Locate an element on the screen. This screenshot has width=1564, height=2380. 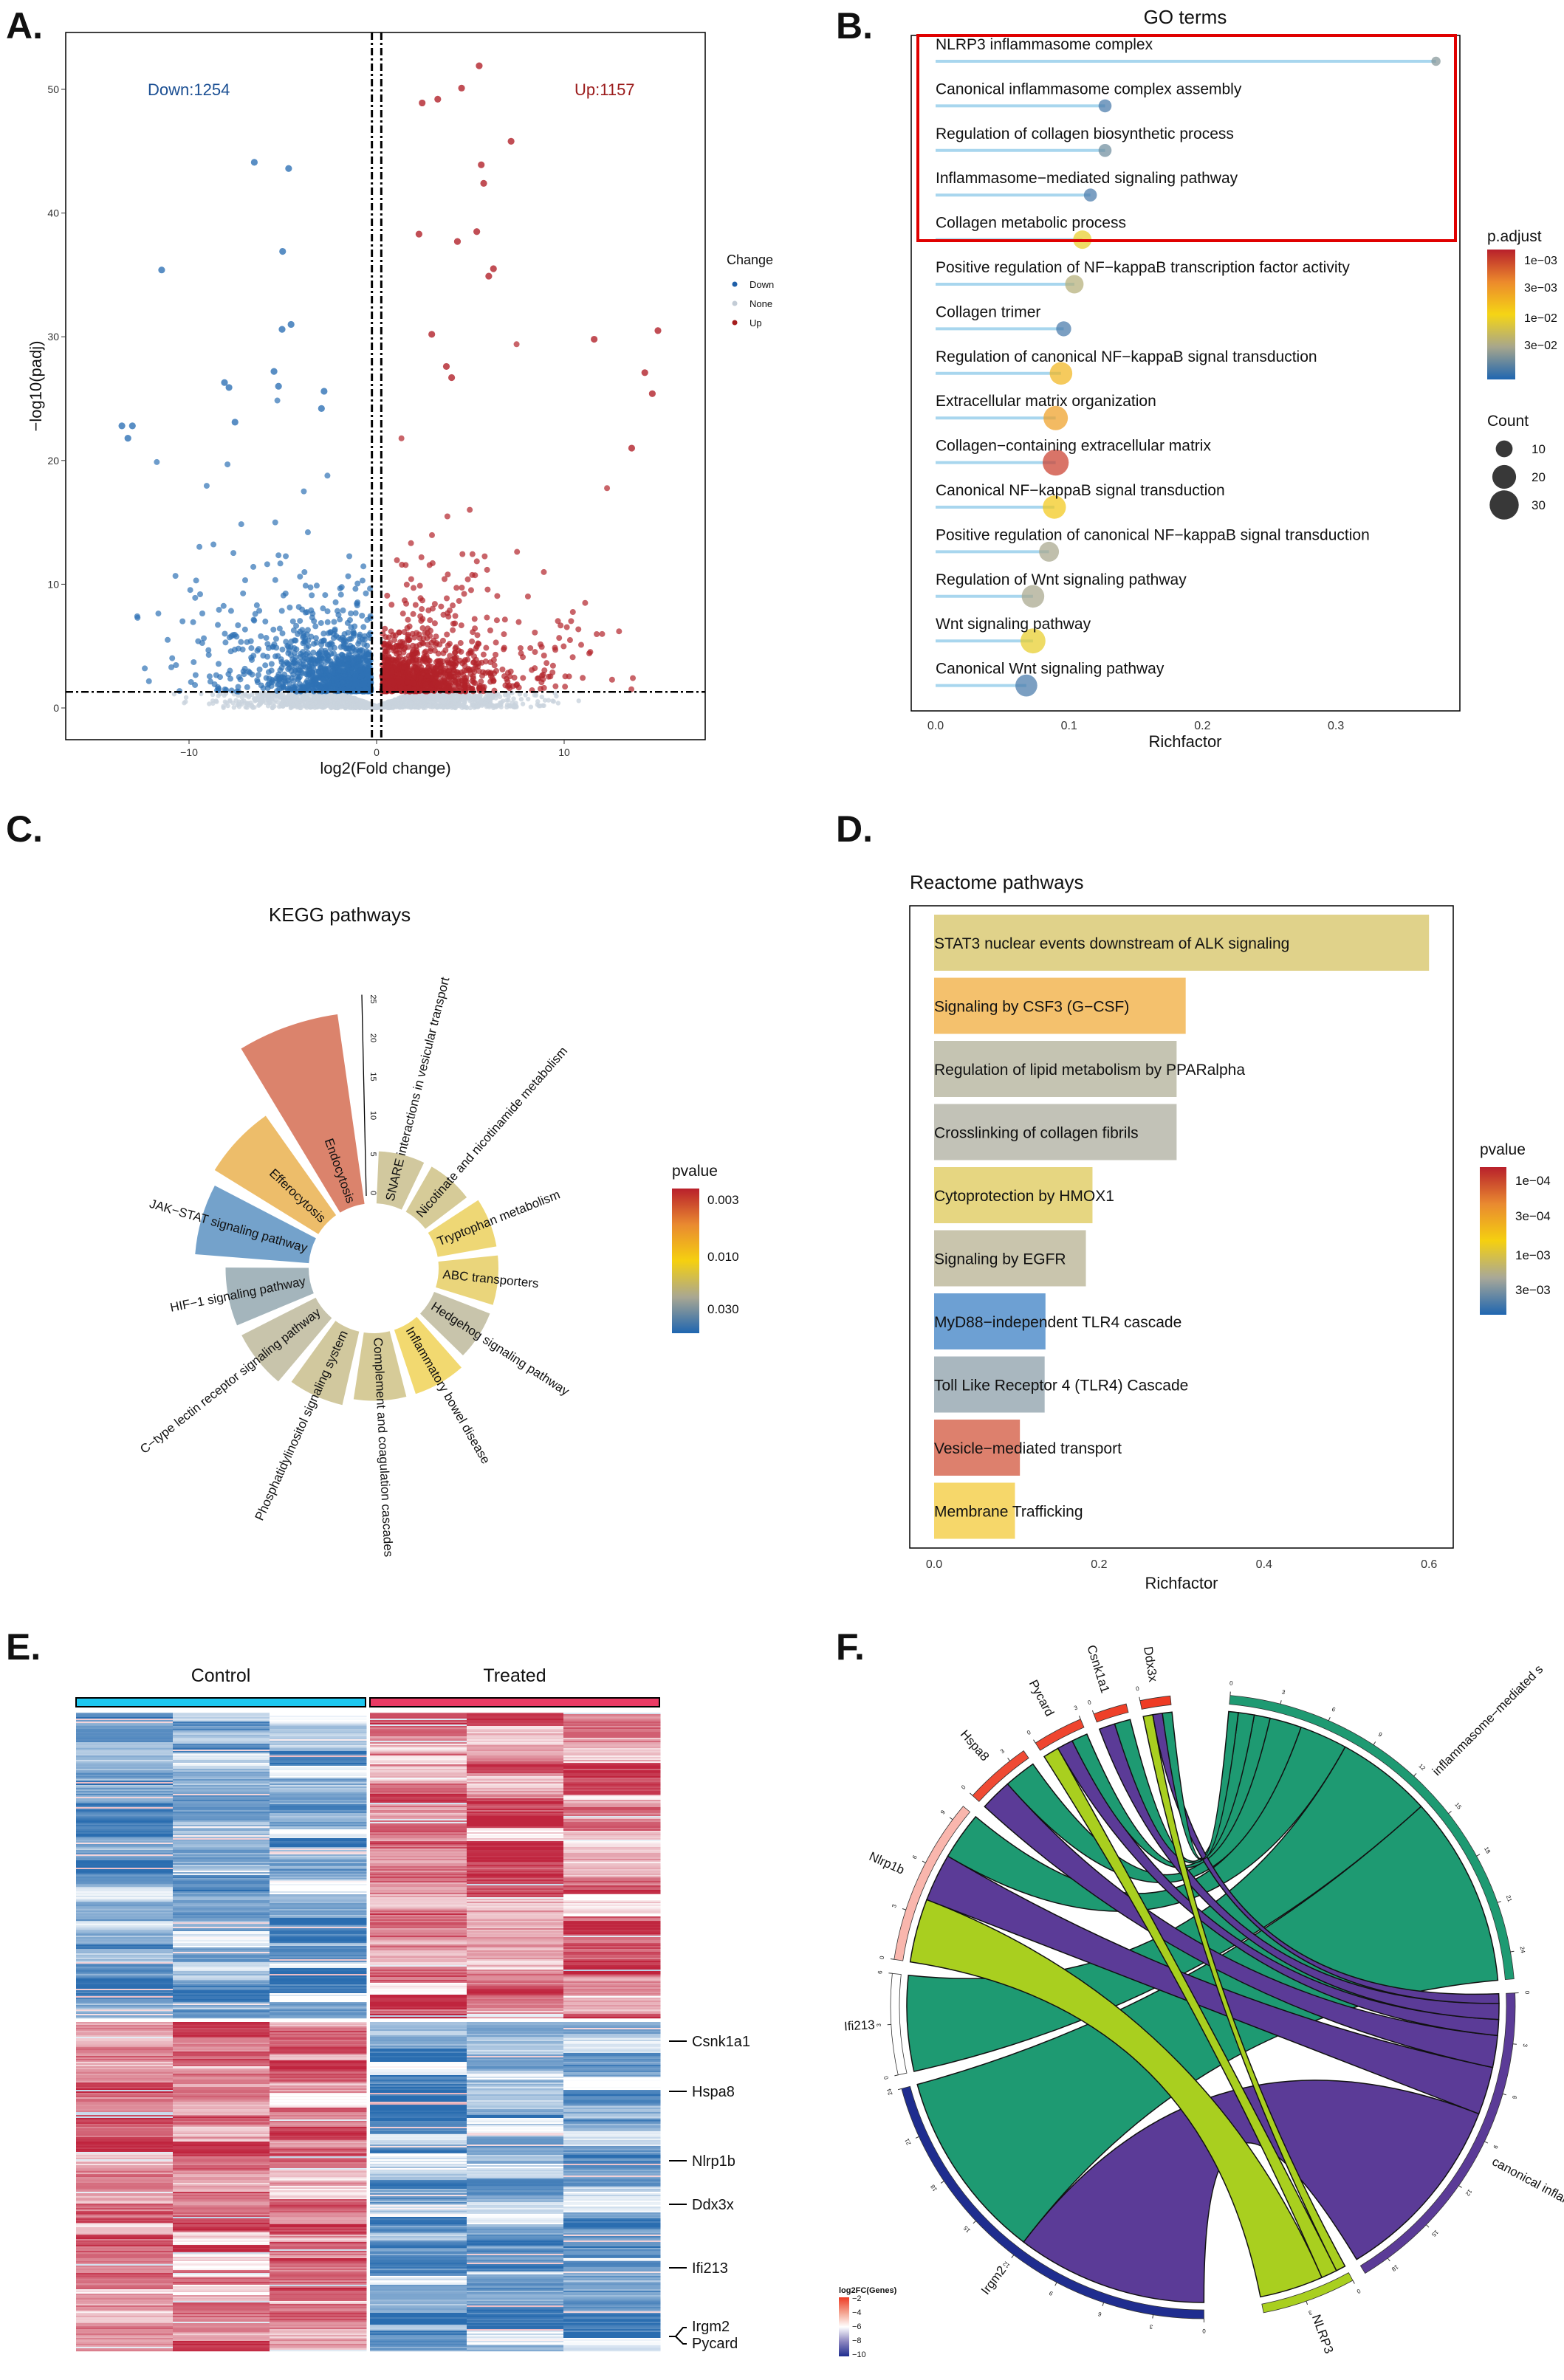
panel-label-b: B. is located at coordinates (854, 26).